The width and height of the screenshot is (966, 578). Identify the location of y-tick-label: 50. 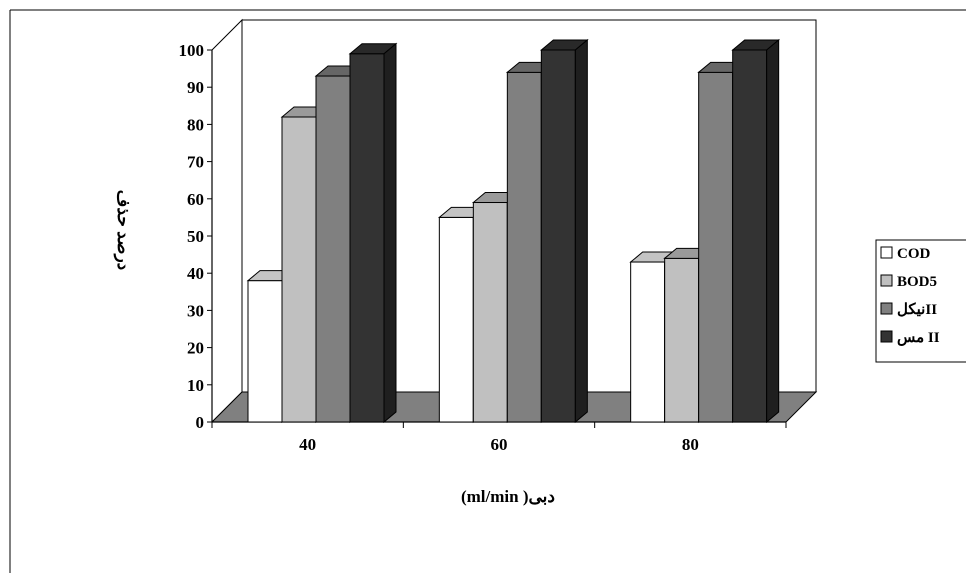
(195, 236).